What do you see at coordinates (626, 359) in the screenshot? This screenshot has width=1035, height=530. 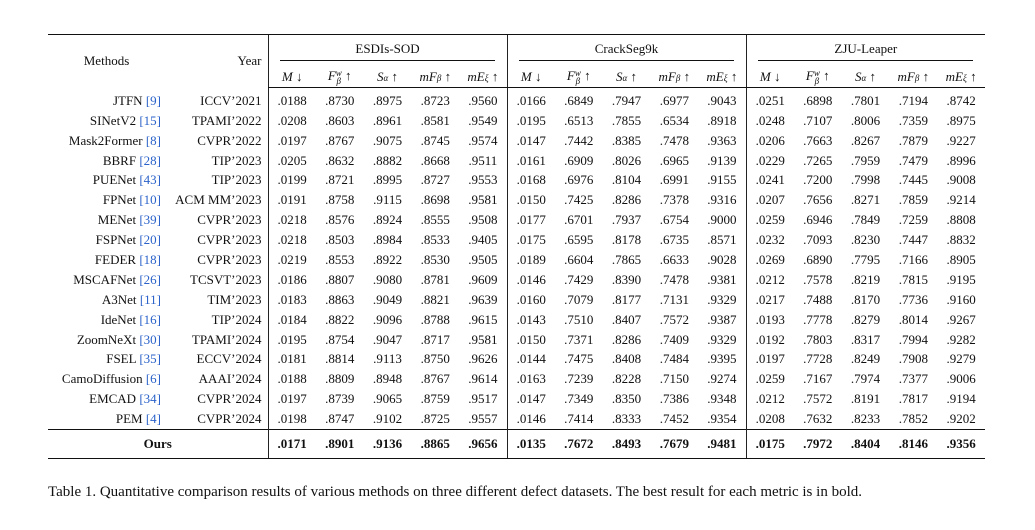 I see `value-cell: .8408` at bounding box center [626, 359].